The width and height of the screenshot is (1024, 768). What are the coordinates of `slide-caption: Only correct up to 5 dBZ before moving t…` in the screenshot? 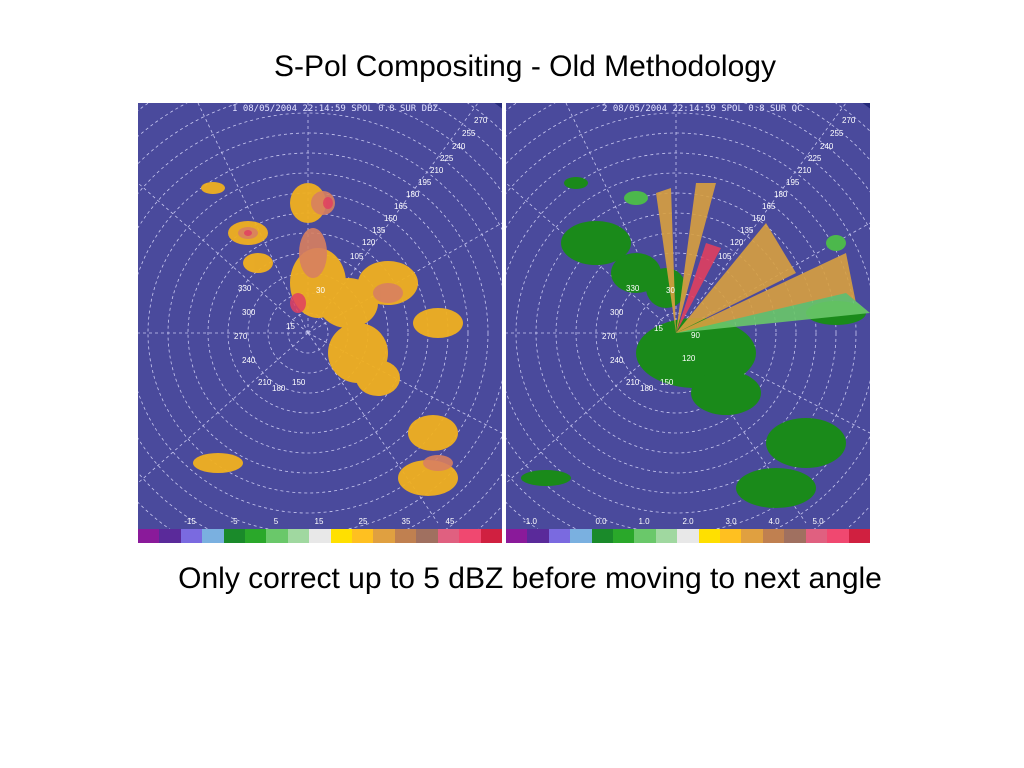 It's located at (530, 578).